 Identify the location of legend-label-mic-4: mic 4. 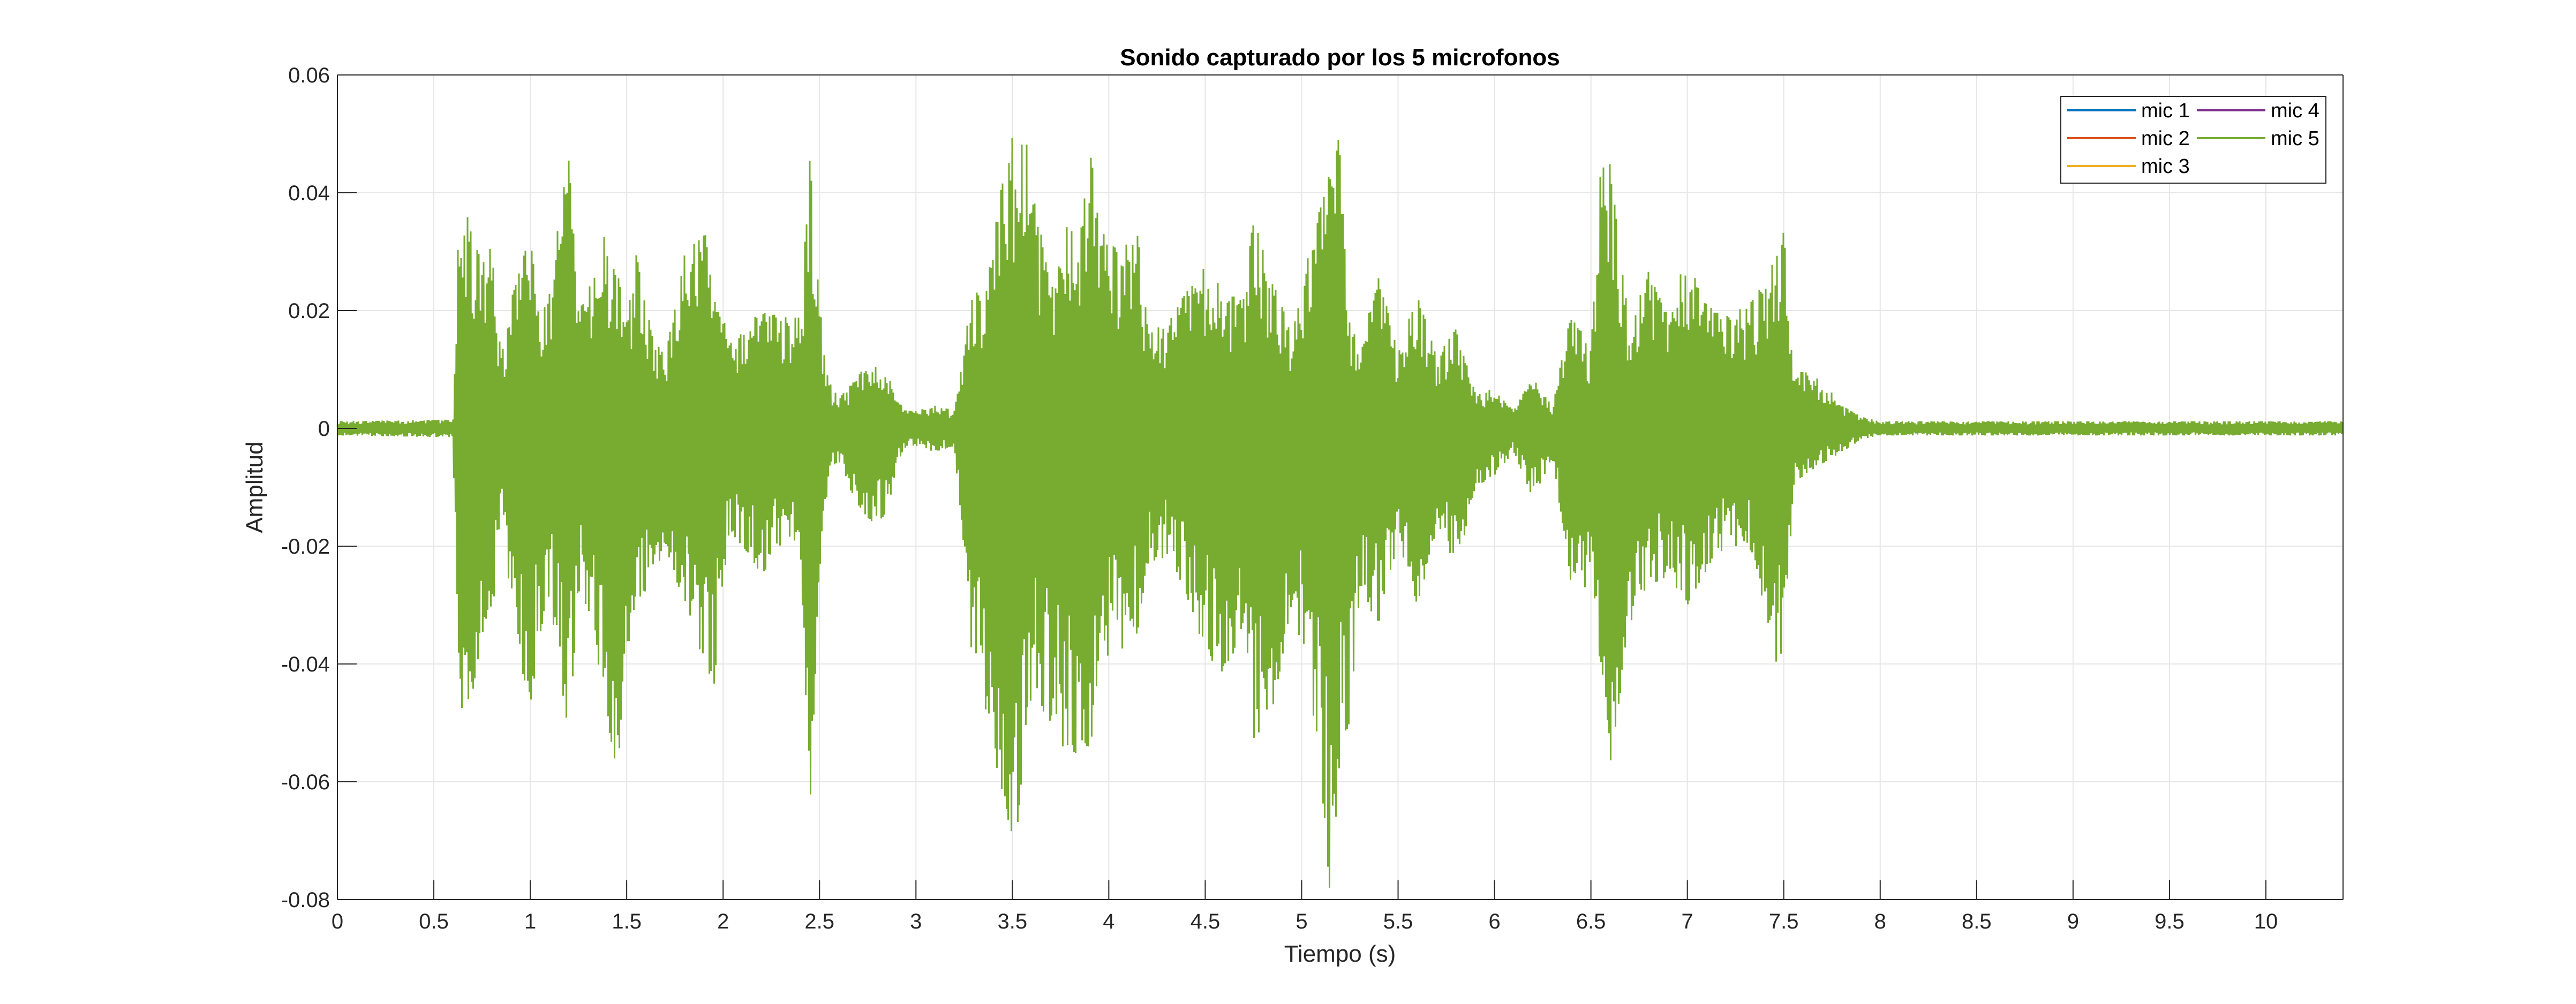
(2295, 111).